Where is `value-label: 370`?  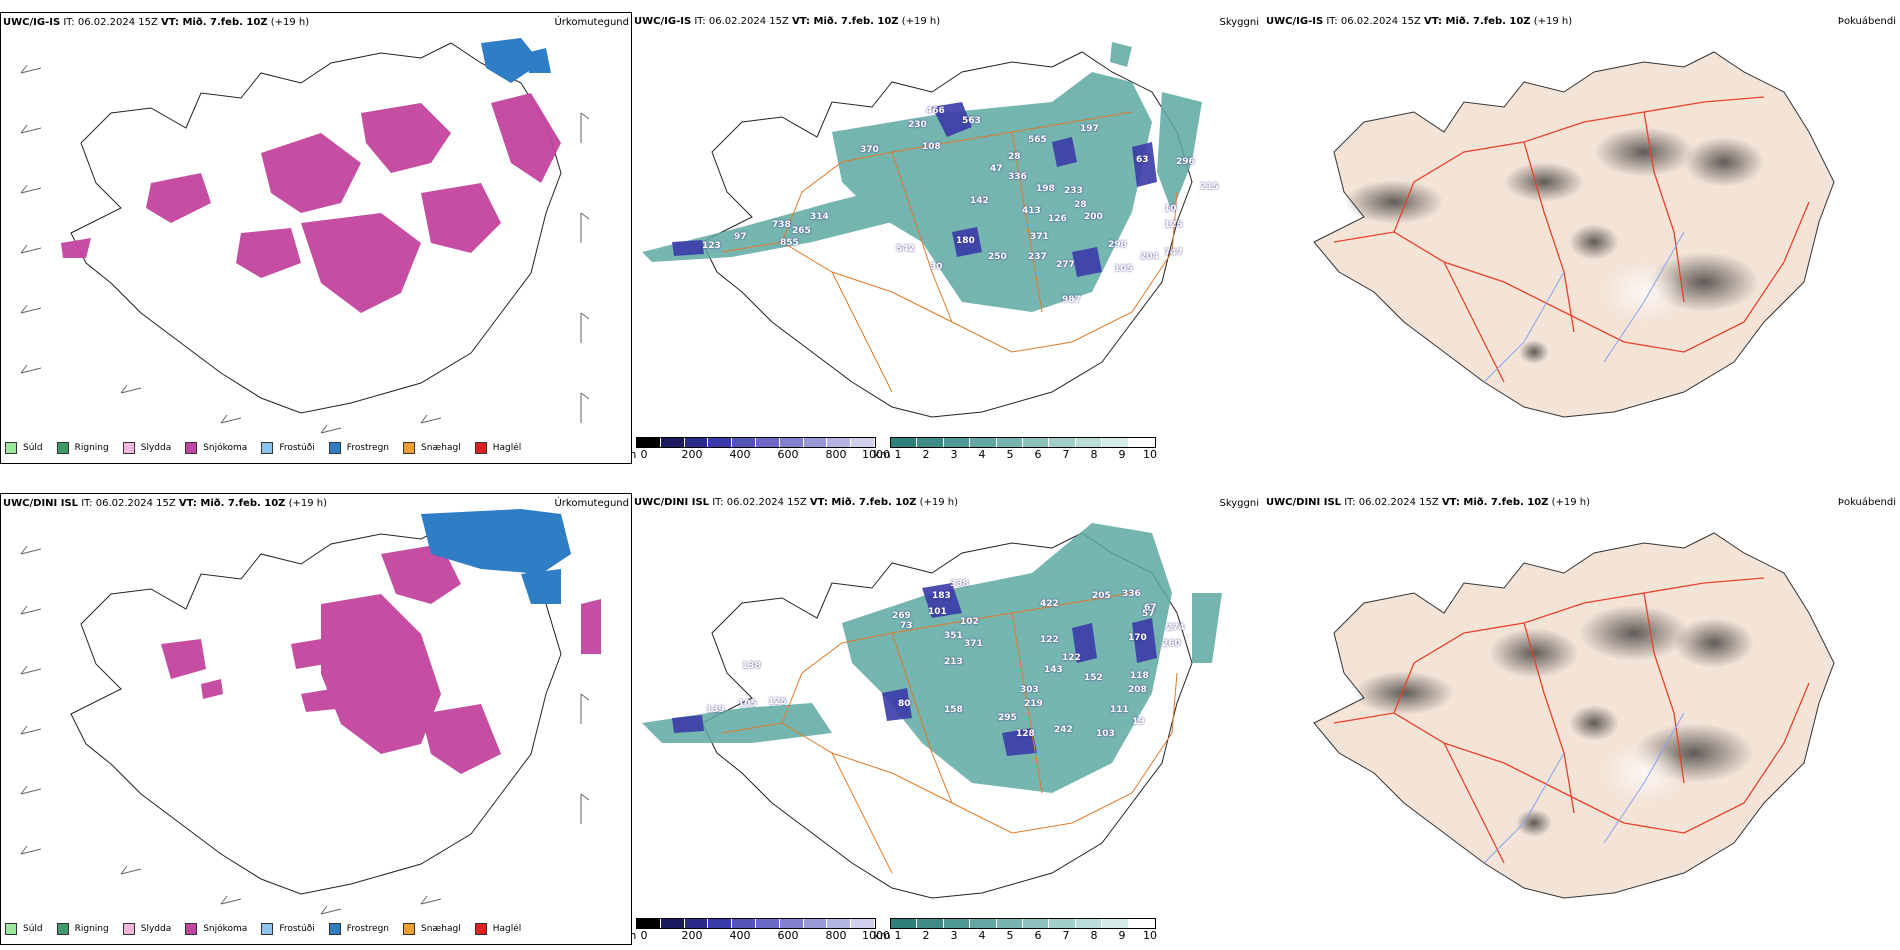 value-label: 370 is located at coordinates (869, 150).